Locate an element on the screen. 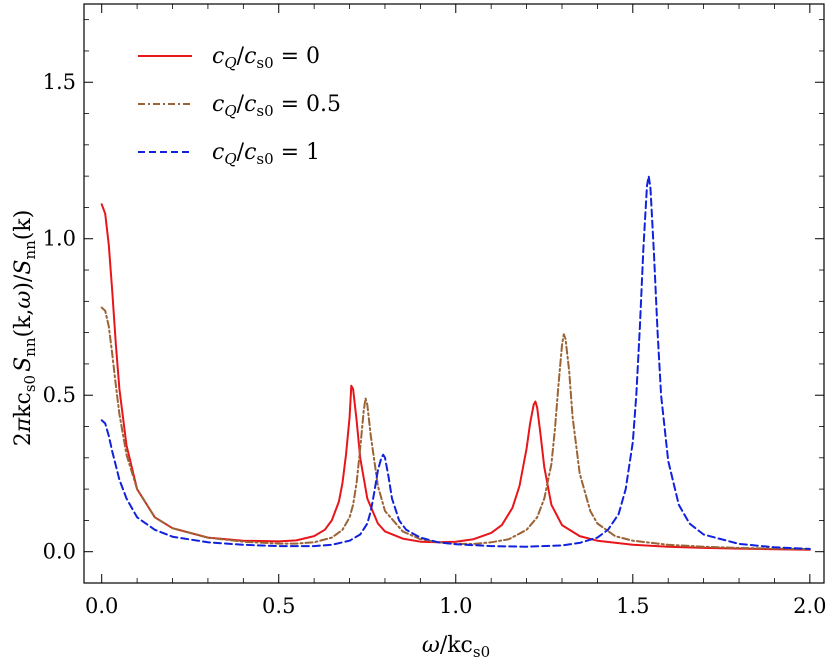 This screenshot has height=664, width=830. y-axis-label: 2πkcs0Snn(k,ω)/Snn(k) is located at coordinates (25, 328).